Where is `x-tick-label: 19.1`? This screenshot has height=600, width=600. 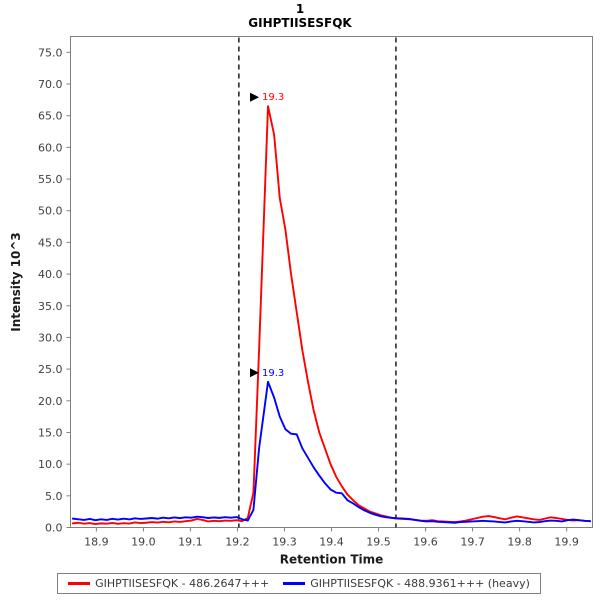 x-tick-label: 19.1 is located at coordinates (190, 542).